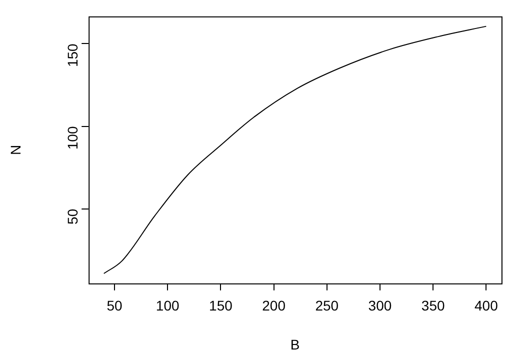 This screenshot has width=506, height=364. Describe the element at coordinates (15, 149) in the screenshot. I see `y-axis-title: N` at that location.